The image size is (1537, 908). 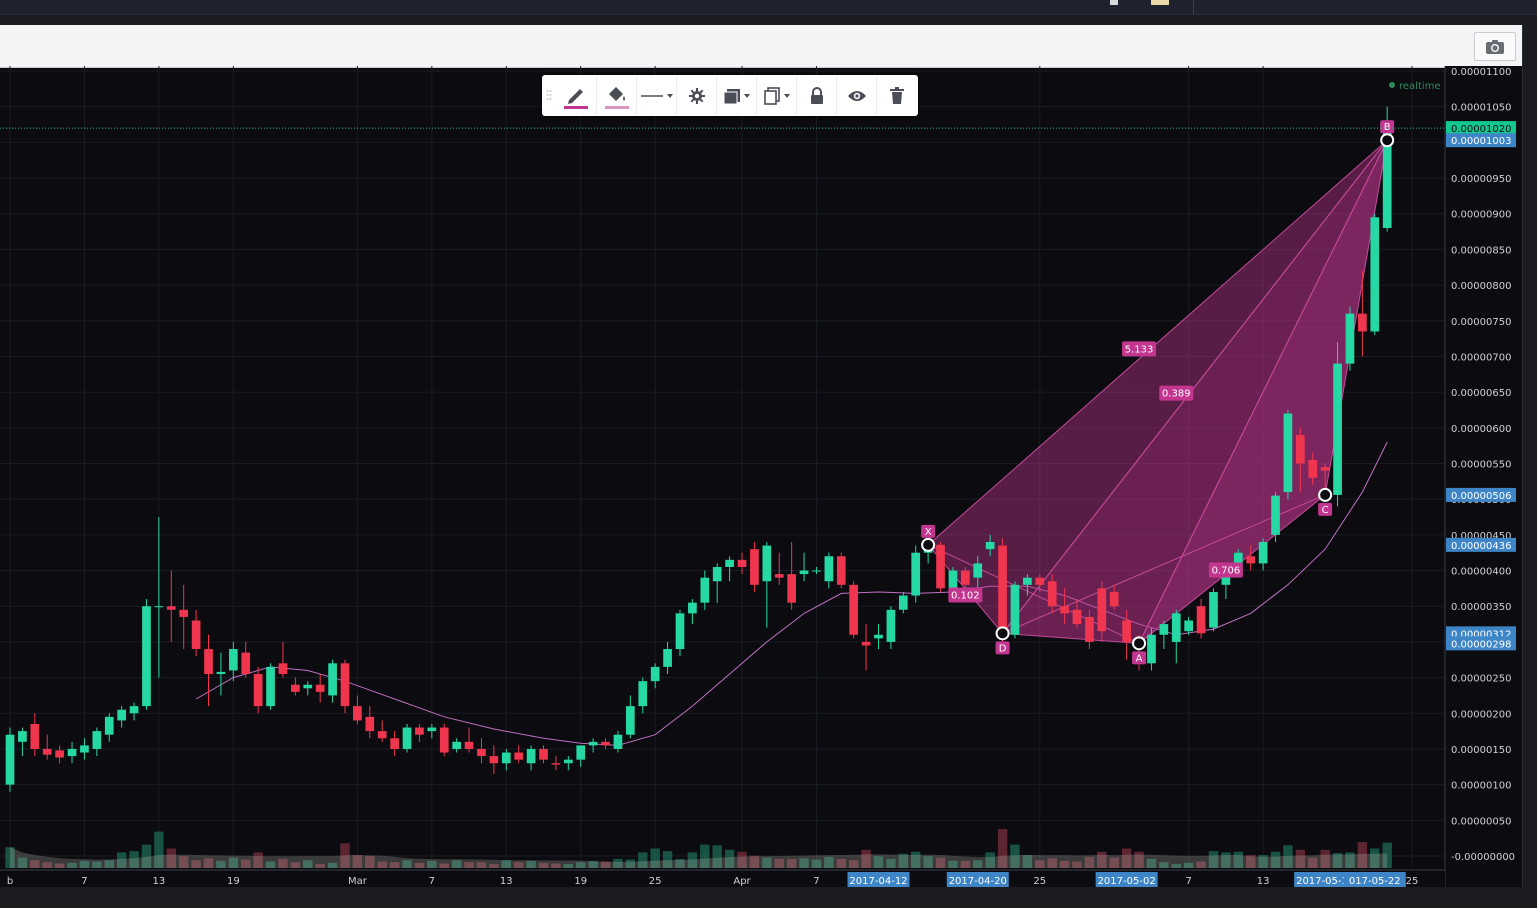 What do you see at coordinates (1481, 141) in the screenshot?
I see `price-label-text: 0.00001003` at bounding box center [1481, 141].